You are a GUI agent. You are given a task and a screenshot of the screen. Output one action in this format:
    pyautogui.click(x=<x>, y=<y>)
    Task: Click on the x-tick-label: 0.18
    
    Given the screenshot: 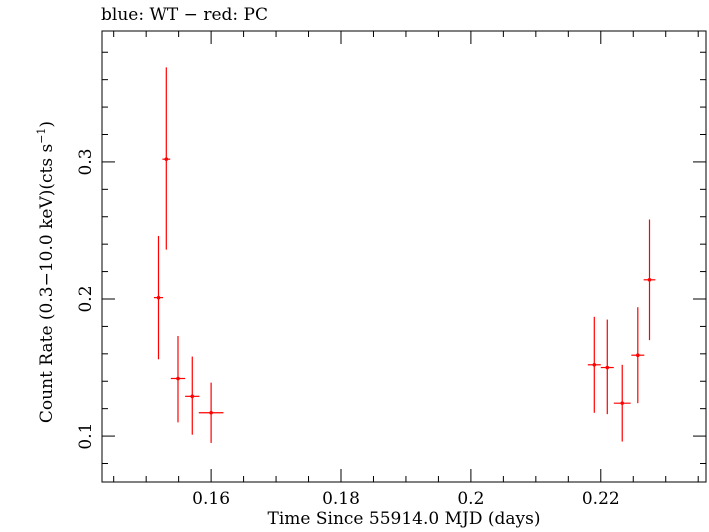 What is the action you would take?
    pyautogui.click(x=341, y=499)
    